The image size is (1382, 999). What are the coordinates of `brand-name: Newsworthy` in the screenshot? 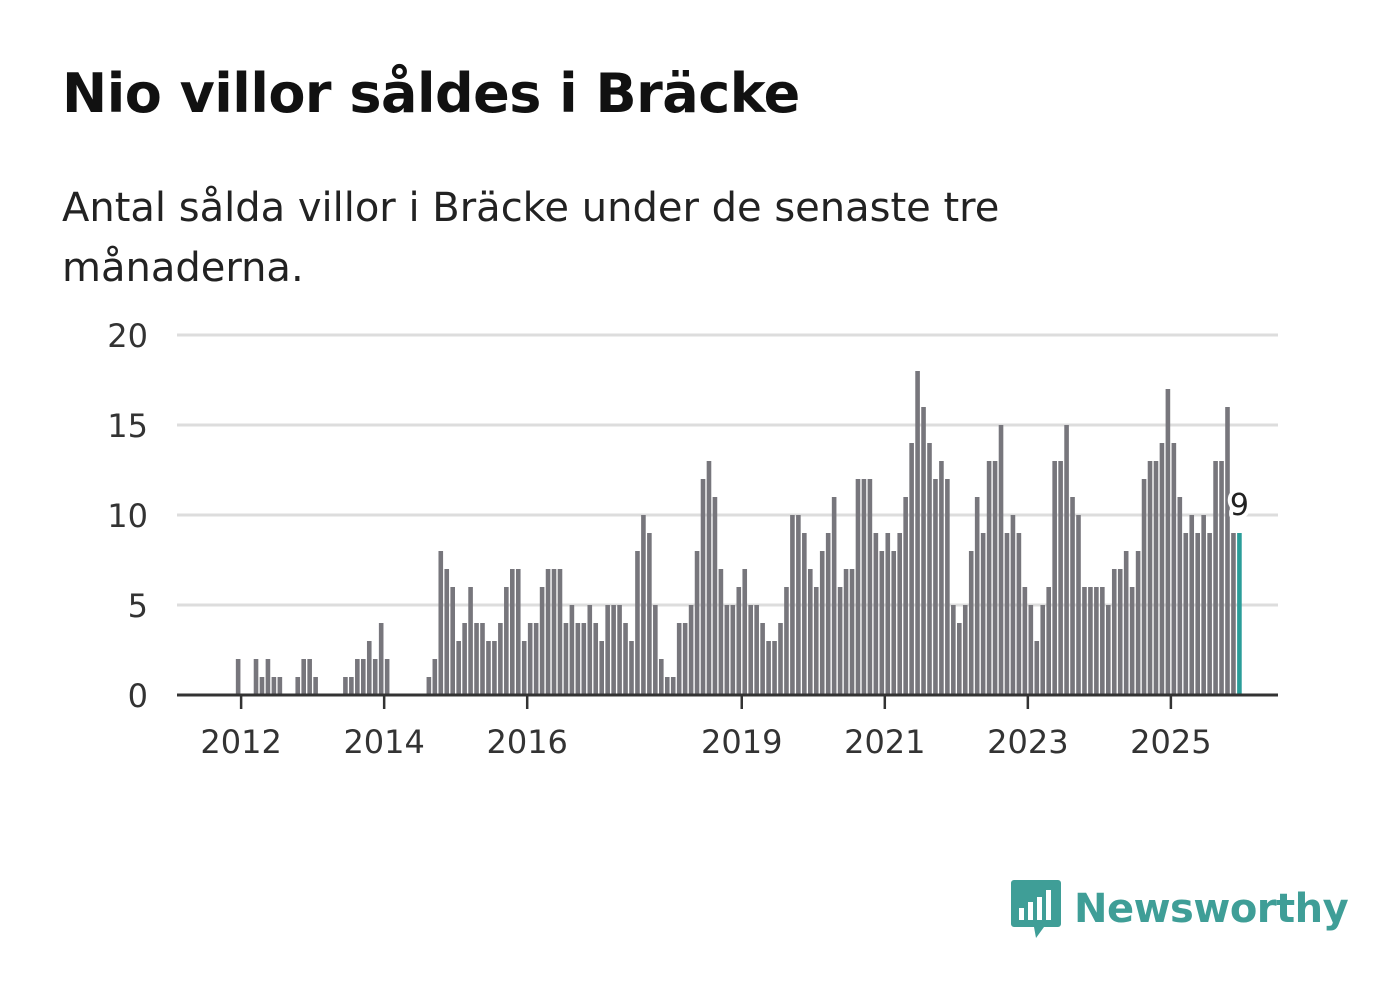 It's located at (1211, 909).